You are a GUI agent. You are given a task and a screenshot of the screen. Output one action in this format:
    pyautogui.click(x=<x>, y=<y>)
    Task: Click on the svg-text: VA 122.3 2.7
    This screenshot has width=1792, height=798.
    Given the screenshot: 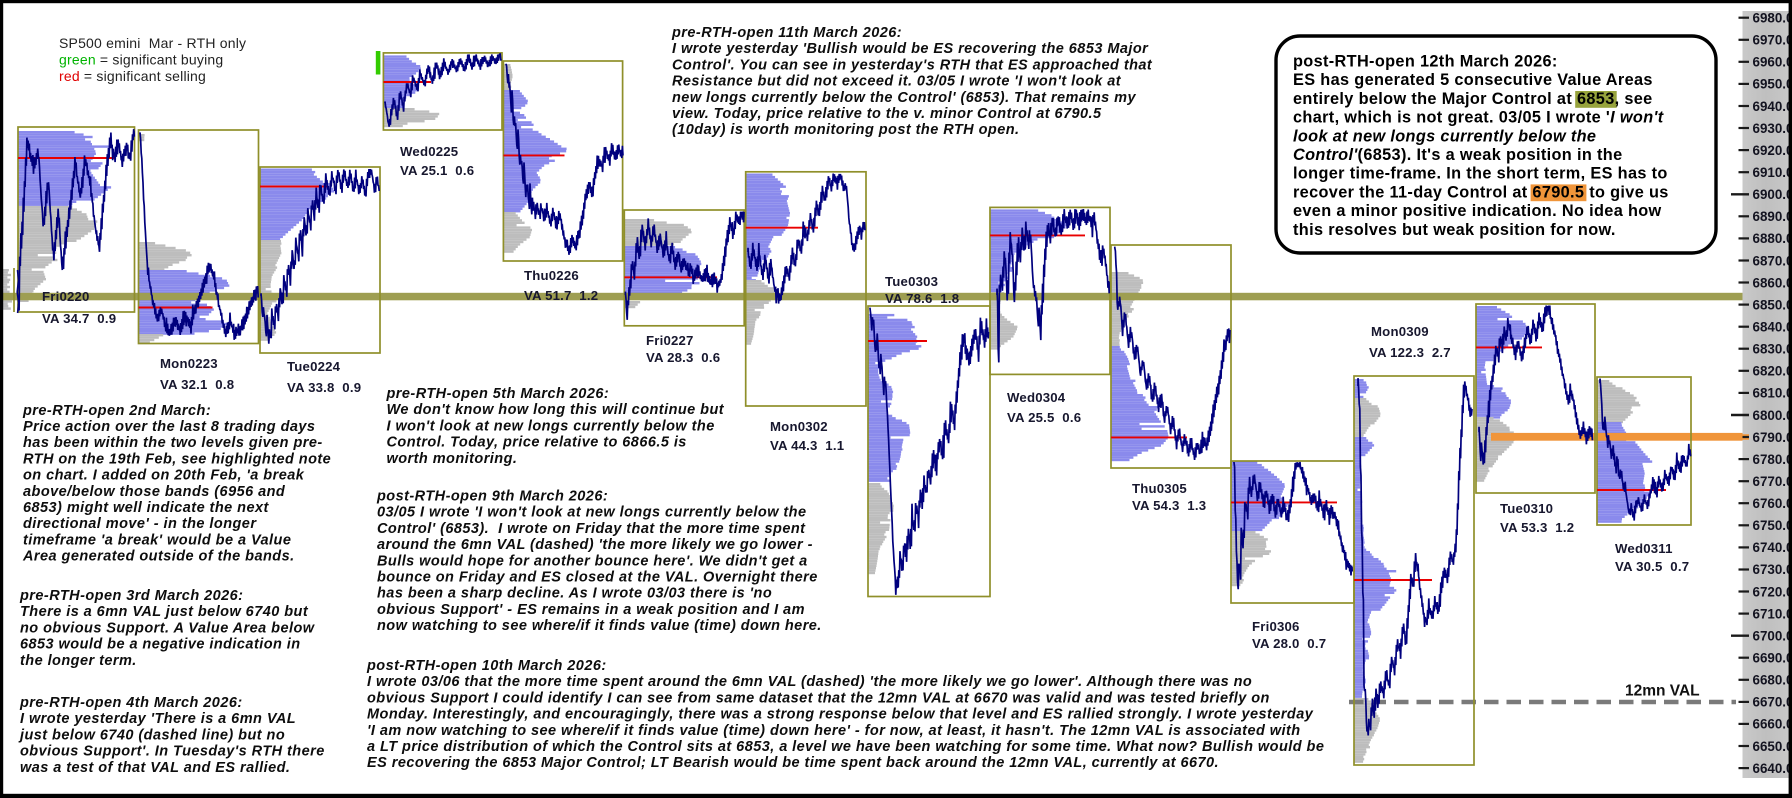 What is the action you would take?
    pyautogui.click(x=1410, y=352)
    